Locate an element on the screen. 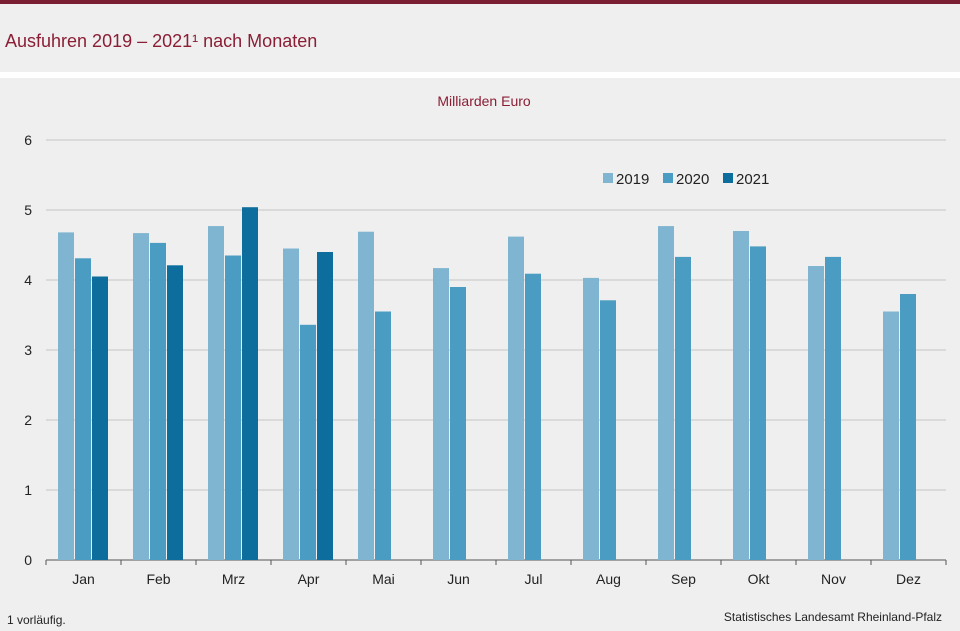 The width and height of the screenshot is (960, 631). legend-swatch-2020 is located at coordinates (668, 178).